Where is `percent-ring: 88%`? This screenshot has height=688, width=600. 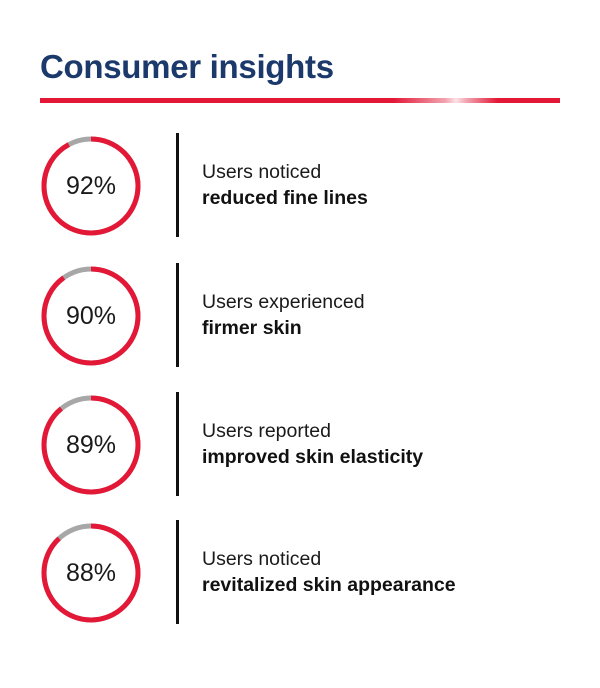
percent-ring: 88% is located at coordinates (91, 573).